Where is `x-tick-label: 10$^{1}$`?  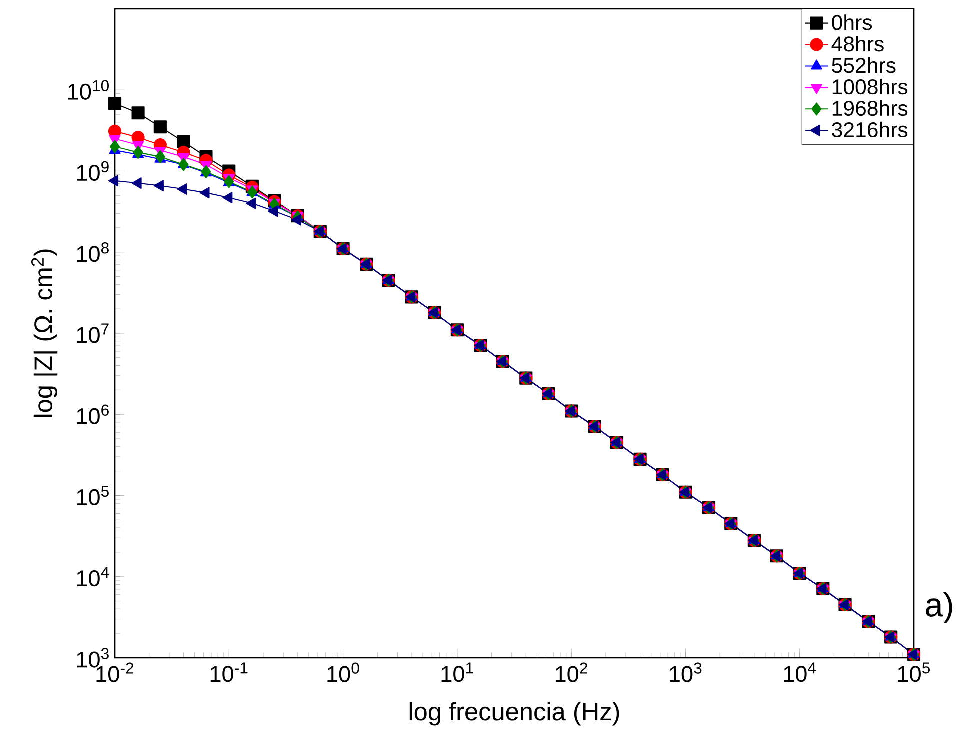
x-tick-label: 10$^{1}$ is located at coordinates (458, 672).